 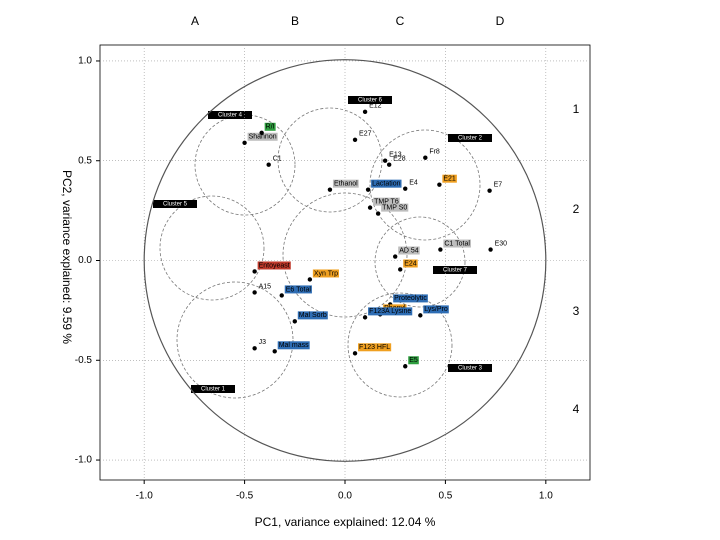 I want to click on point-label: F123 HFL, so click(x=374, y=347).